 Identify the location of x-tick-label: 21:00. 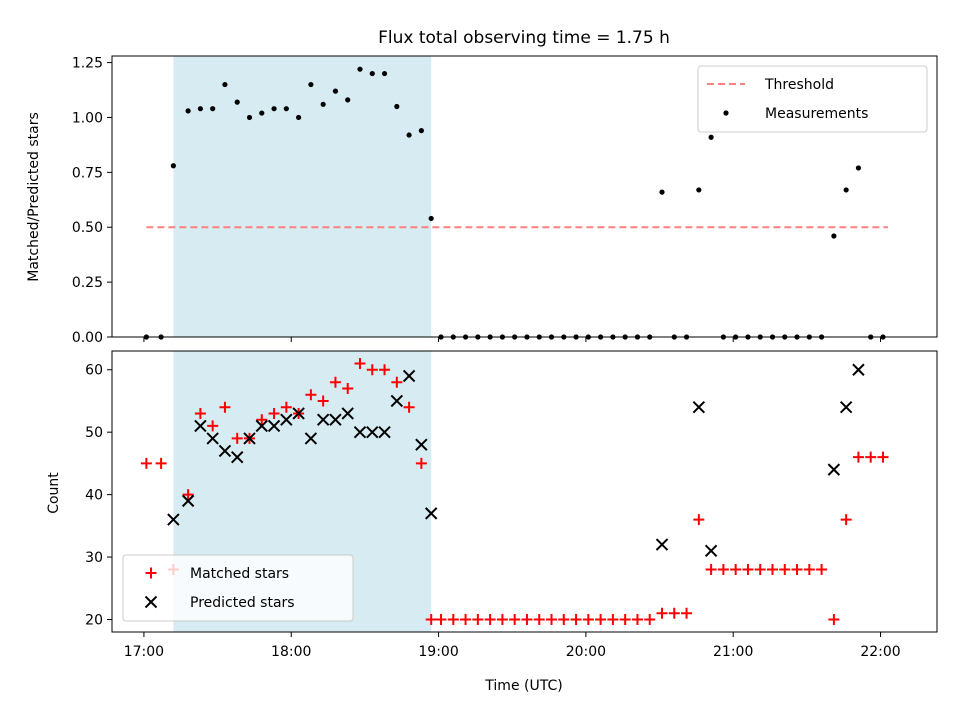
(733, 652).